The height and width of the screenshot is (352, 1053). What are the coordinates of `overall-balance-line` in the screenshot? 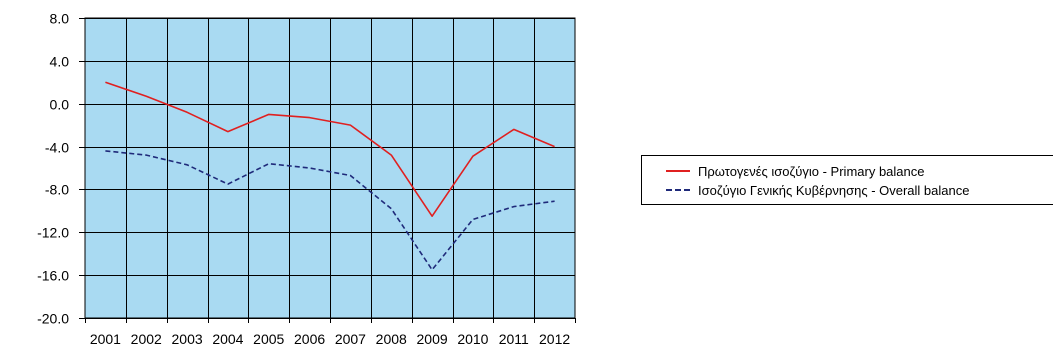 It's located at (330, 210).